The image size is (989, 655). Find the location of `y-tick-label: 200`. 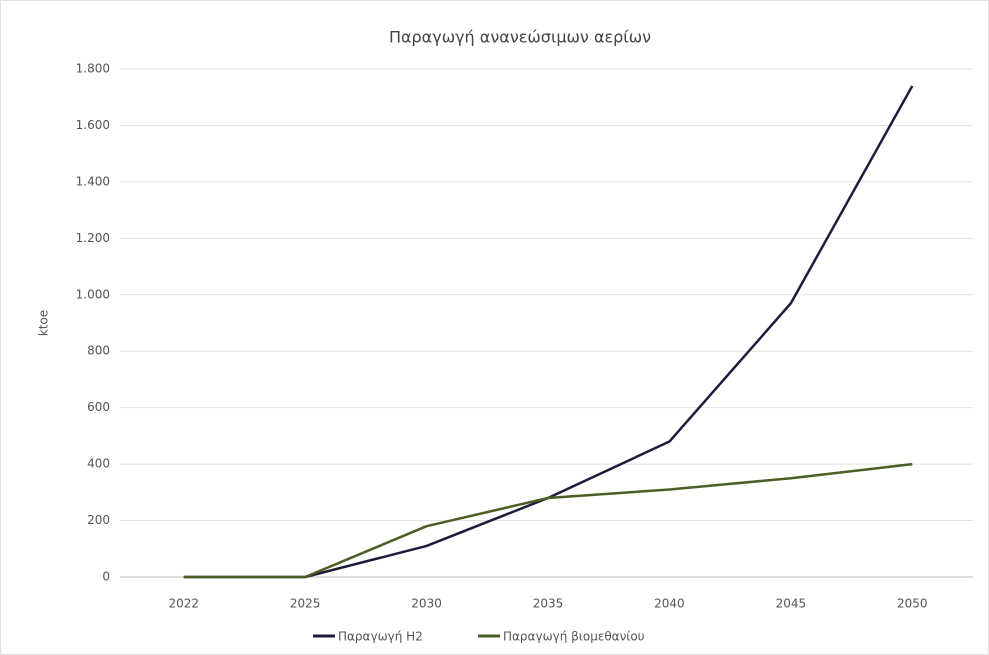

y-tick-label: 200 is located at coordinates (98, 520).